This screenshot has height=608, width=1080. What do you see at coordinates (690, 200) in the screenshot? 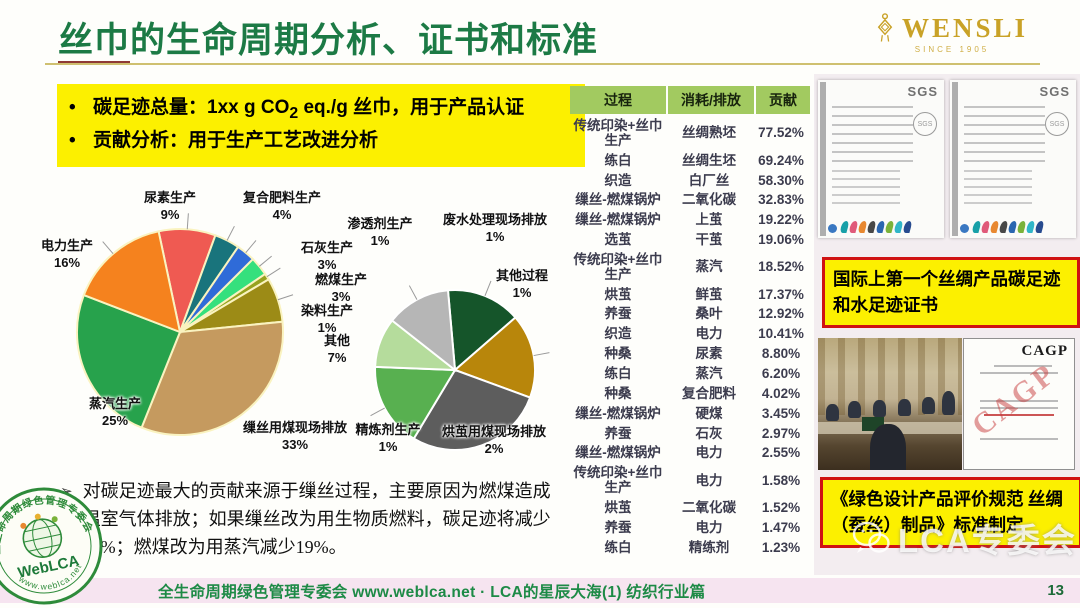
I see `table-row: 缫丝-燃煤锅炉 二氧化碳 32.83%` at bounding box center [690, 200].